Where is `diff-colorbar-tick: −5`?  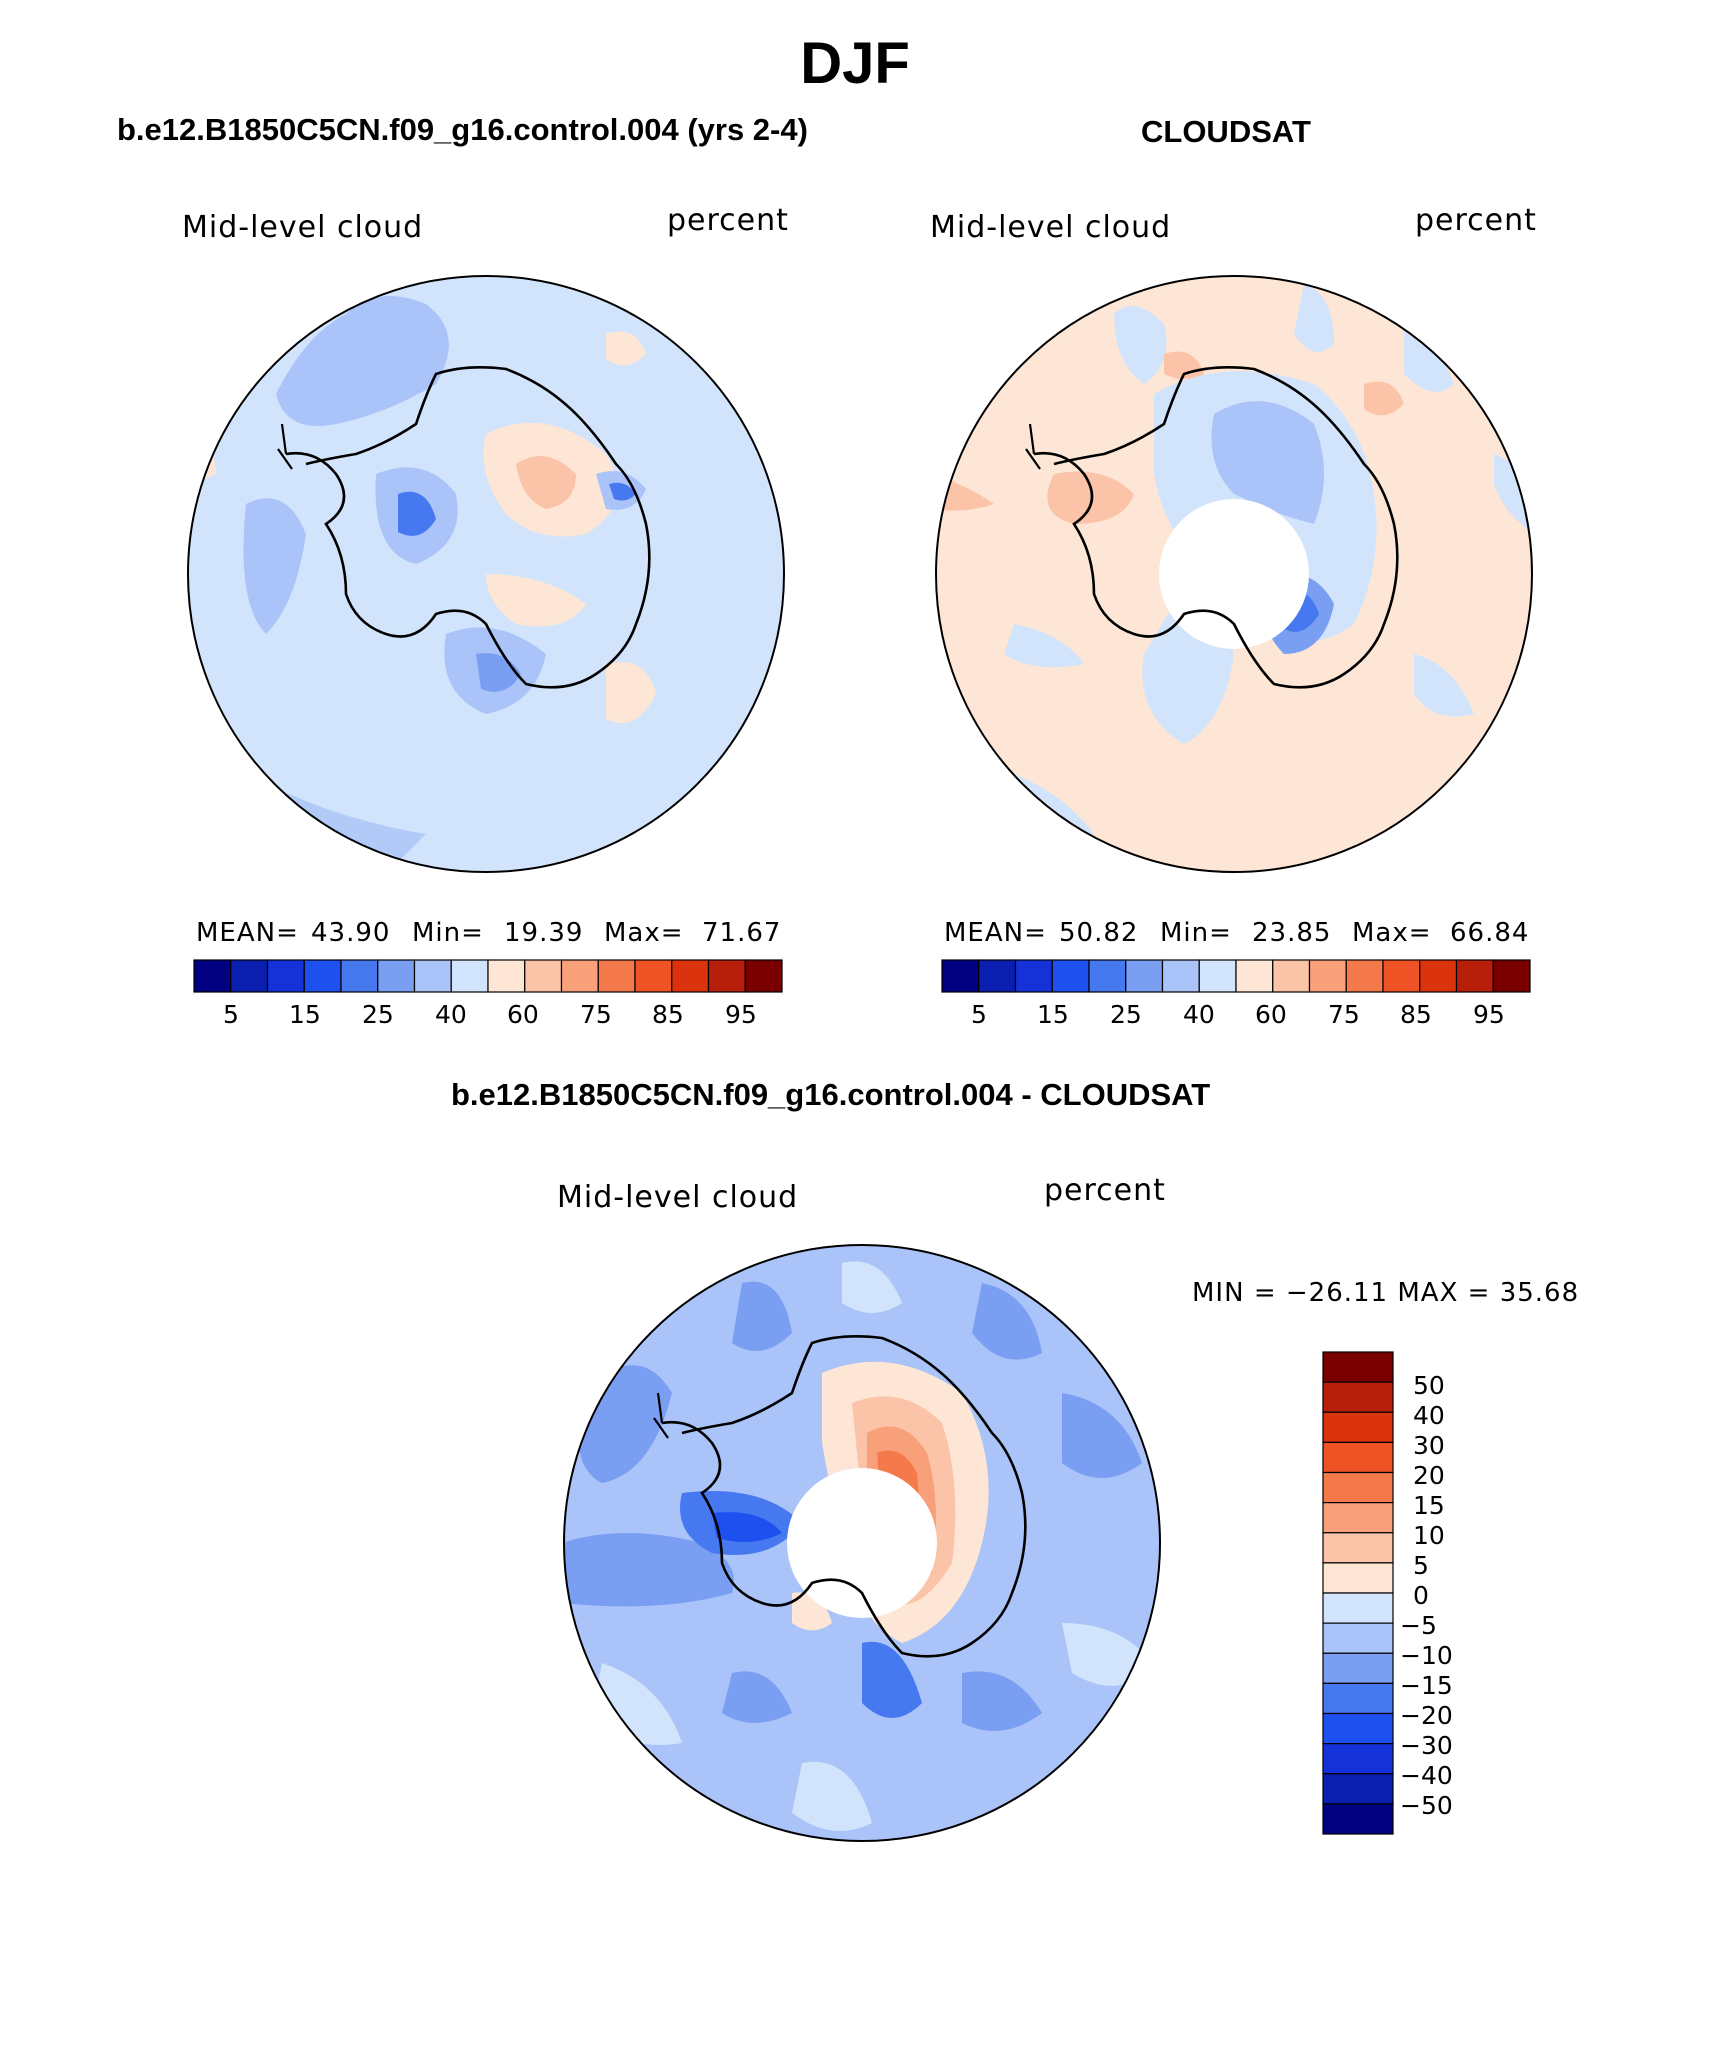
diff-colorbar-tick: −5 is located at coordinates (1418, 1625).